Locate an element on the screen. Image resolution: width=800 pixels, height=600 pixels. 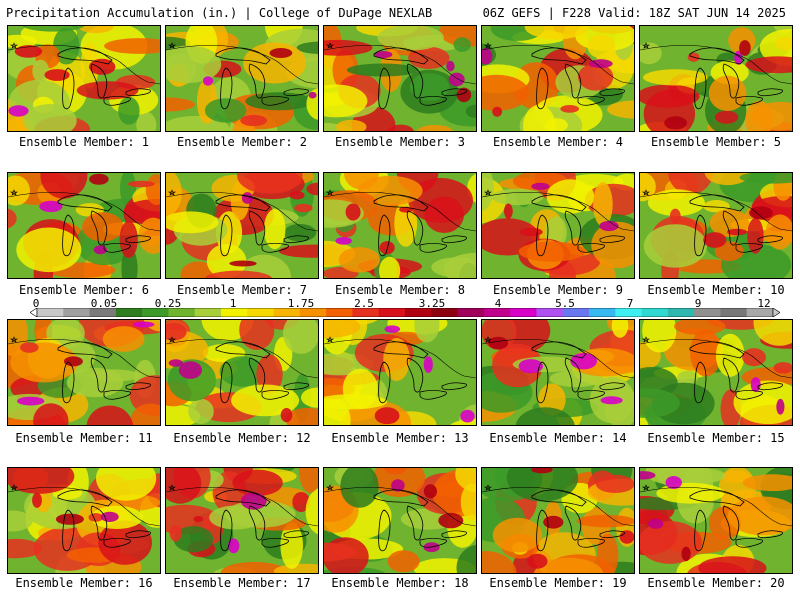
ensemble-member-label: Ensemble Member: 3 is located at coordinates (400, 142).